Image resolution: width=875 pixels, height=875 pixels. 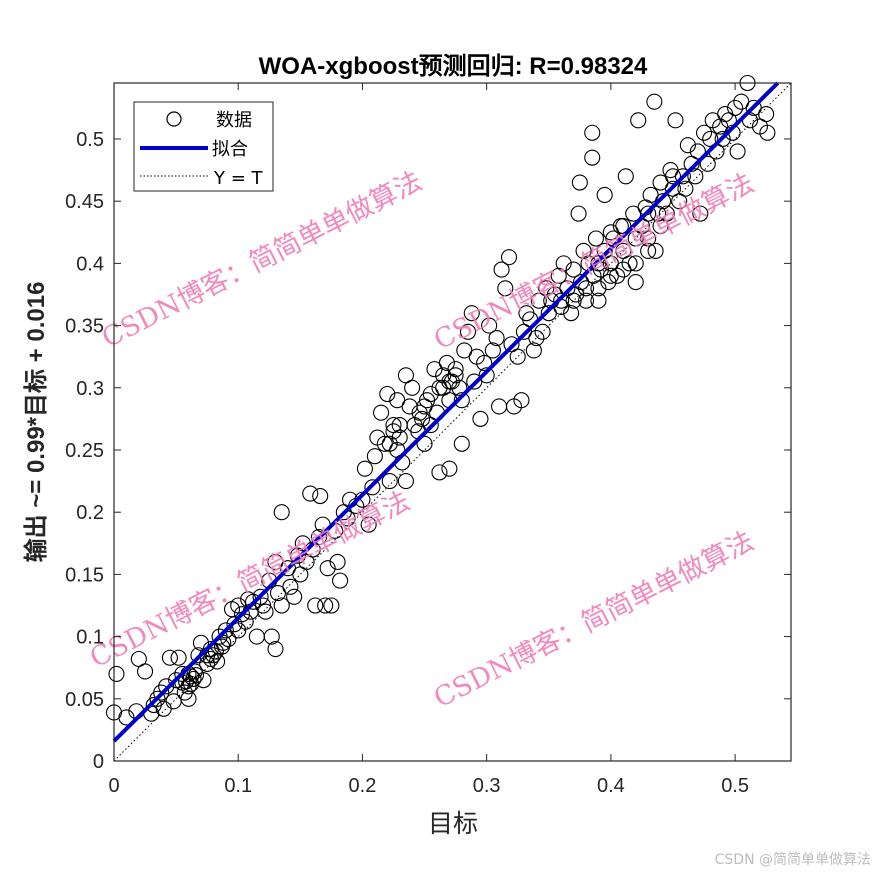 What do you see at coordinates (113, 786) in the screenshot?
I see `x-tick-label: 0` at bounding box center [113, 786].